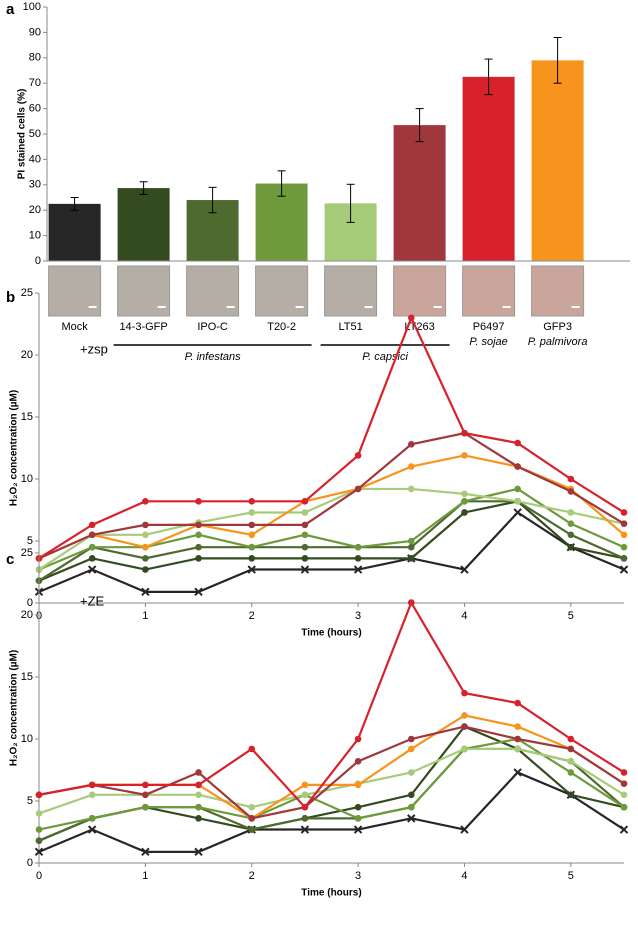 This screenshot has height=931, width=638. Describe the element at coordinates (331, 633) in the screenshot. I see `x-axis-label: Time (hours)` at that location.